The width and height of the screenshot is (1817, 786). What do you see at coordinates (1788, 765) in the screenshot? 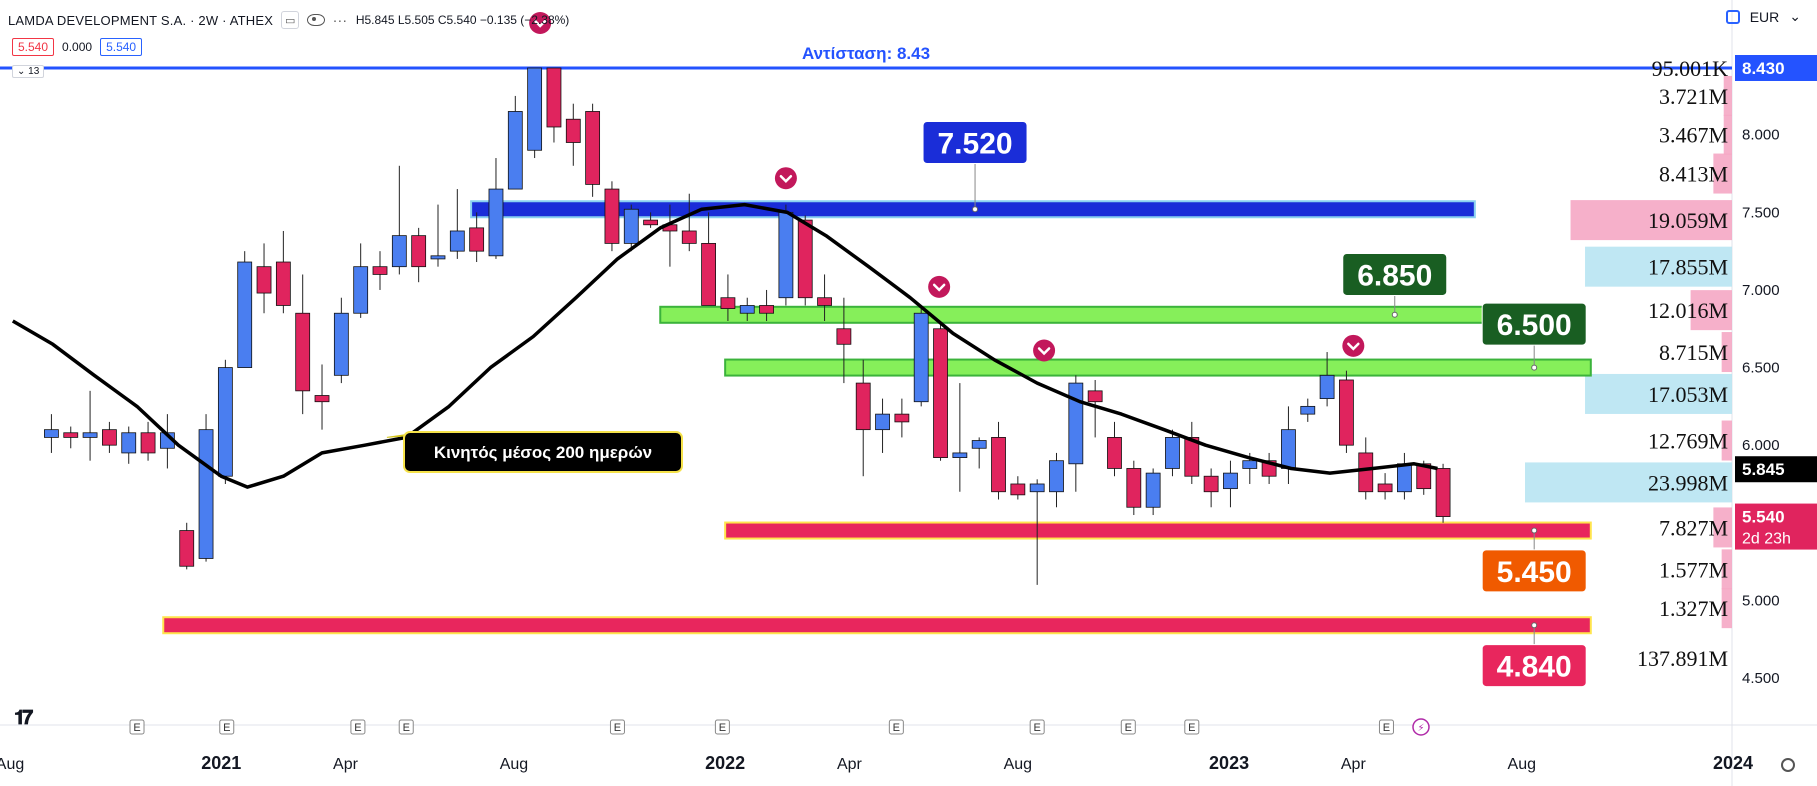
I see `settings-gear-icon` at bounding box center [1788, 765].